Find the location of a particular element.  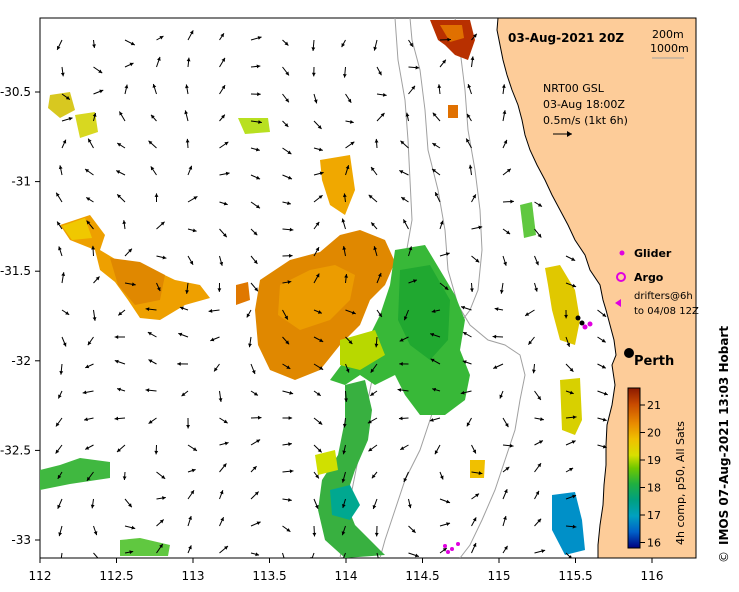

x-tick-label: 114 is located at coordinates (346, 576).